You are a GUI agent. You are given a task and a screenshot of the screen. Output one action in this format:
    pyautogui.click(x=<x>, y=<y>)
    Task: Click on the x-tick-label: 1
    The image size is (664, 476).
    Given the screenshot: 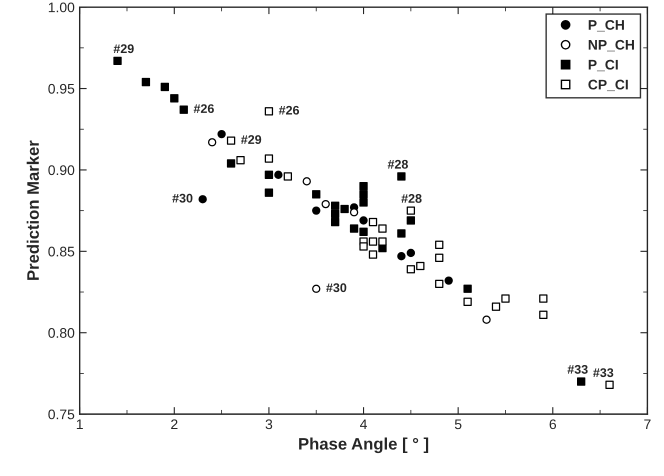 What is the action you would take?
    pyautogui.click(x=79, y=424)
    